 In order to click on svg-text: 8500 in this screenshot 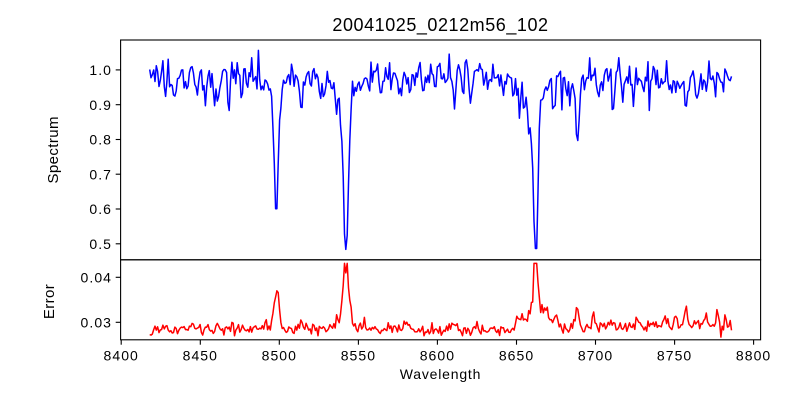, I will do `click(279, 356)`.